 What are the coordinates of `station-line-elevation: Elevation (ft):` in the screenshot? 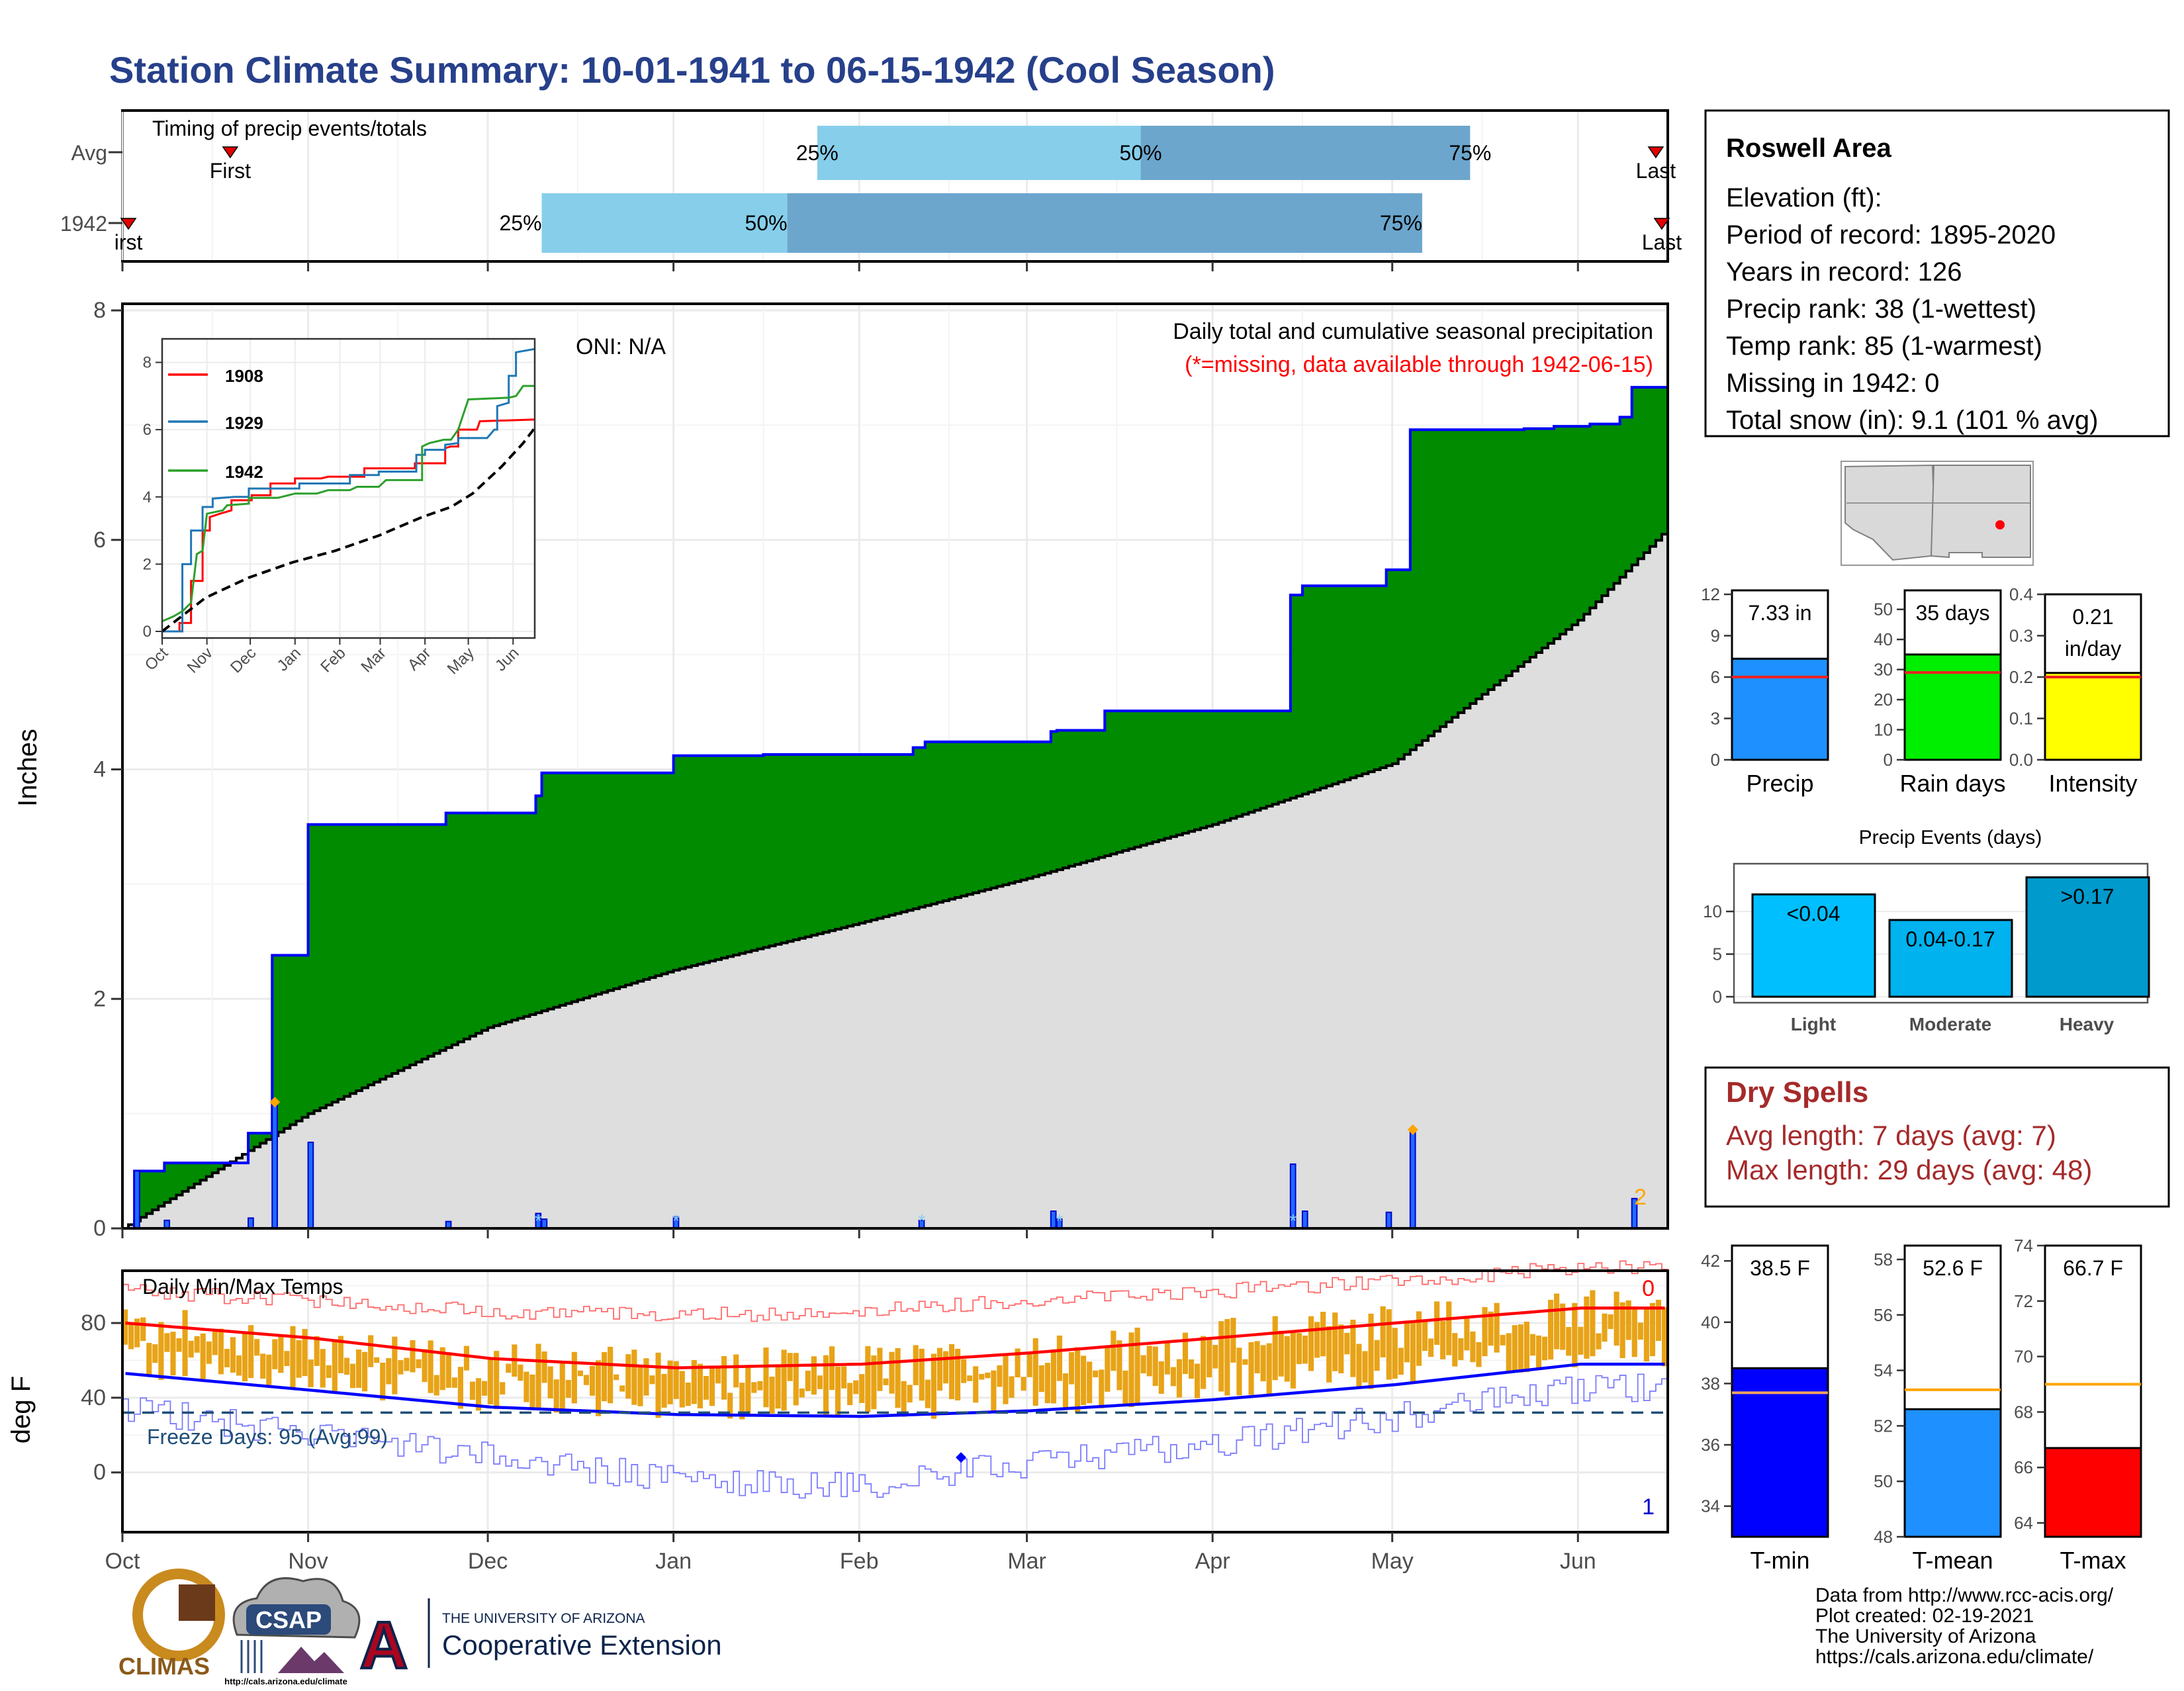 It's located at (1804, 197).